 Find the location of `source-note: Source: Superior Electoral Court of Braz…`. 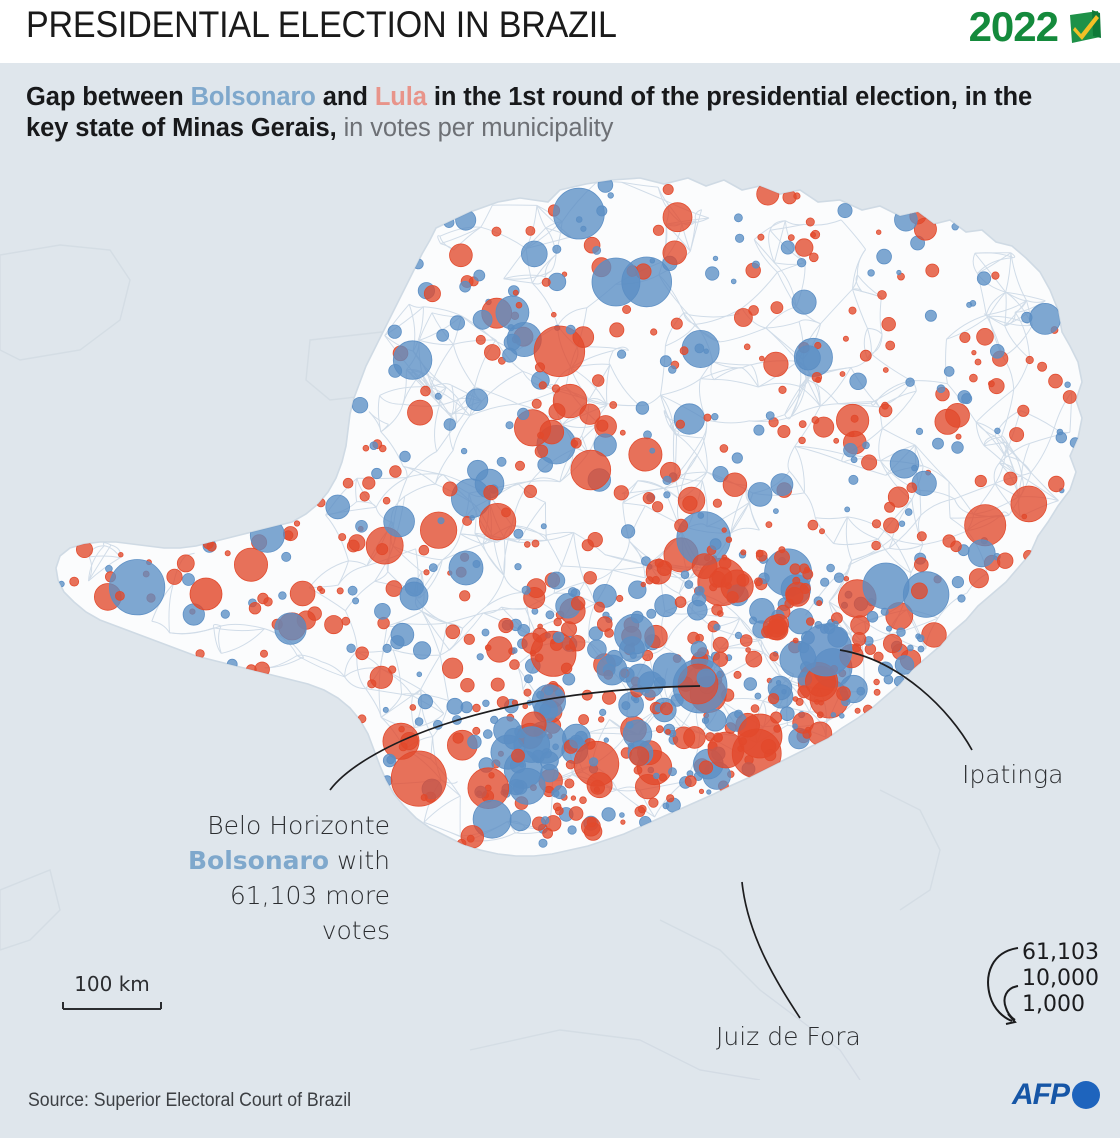

source-note: Source: Superior Electoral Court of Braz… is located at coordinates (190, 1100).